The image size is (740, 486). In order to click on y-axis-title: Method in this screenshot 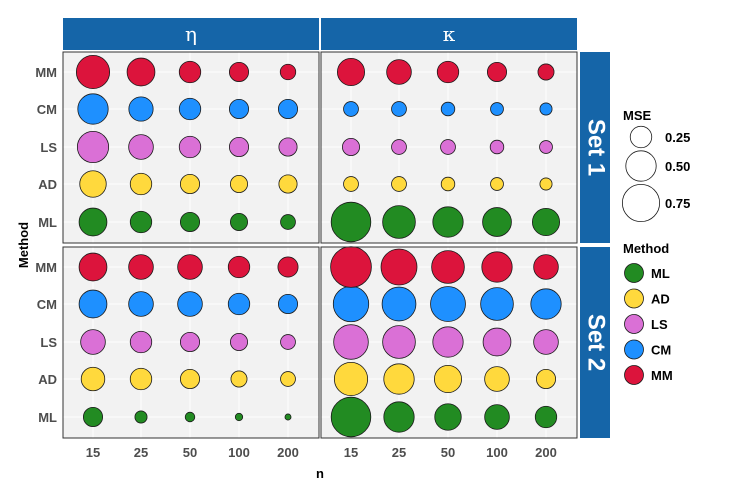, I will do `click(23, 245)`.